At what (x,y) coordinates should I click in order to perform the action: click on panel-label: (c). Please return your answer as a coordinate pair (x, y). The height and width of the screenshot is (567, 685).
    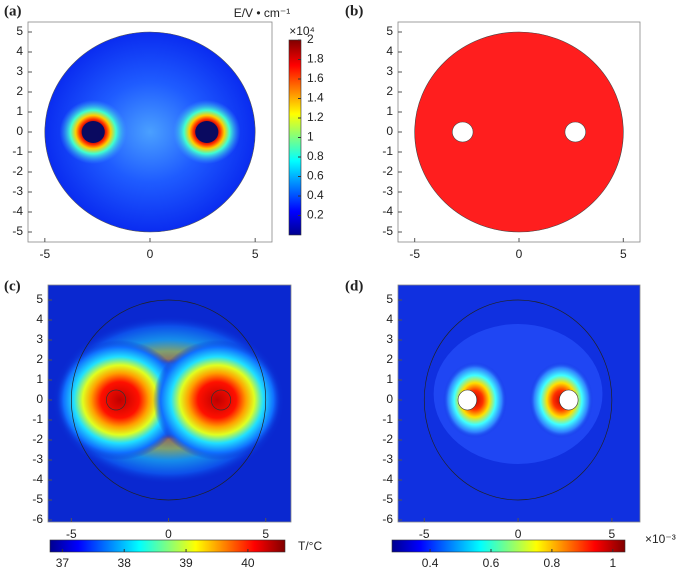
    Looking at the image, I should click on (12, 286).